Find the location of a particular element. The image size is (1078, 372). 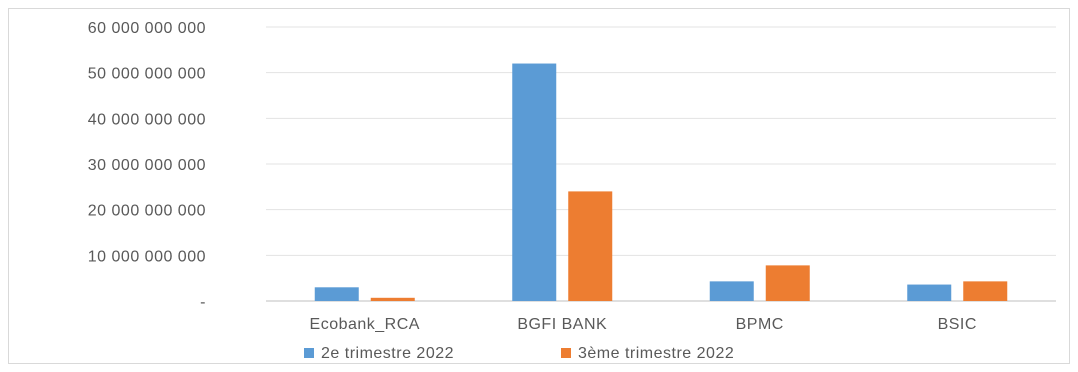

category-label: BGFI BANK is located at coordinates (562, 324).